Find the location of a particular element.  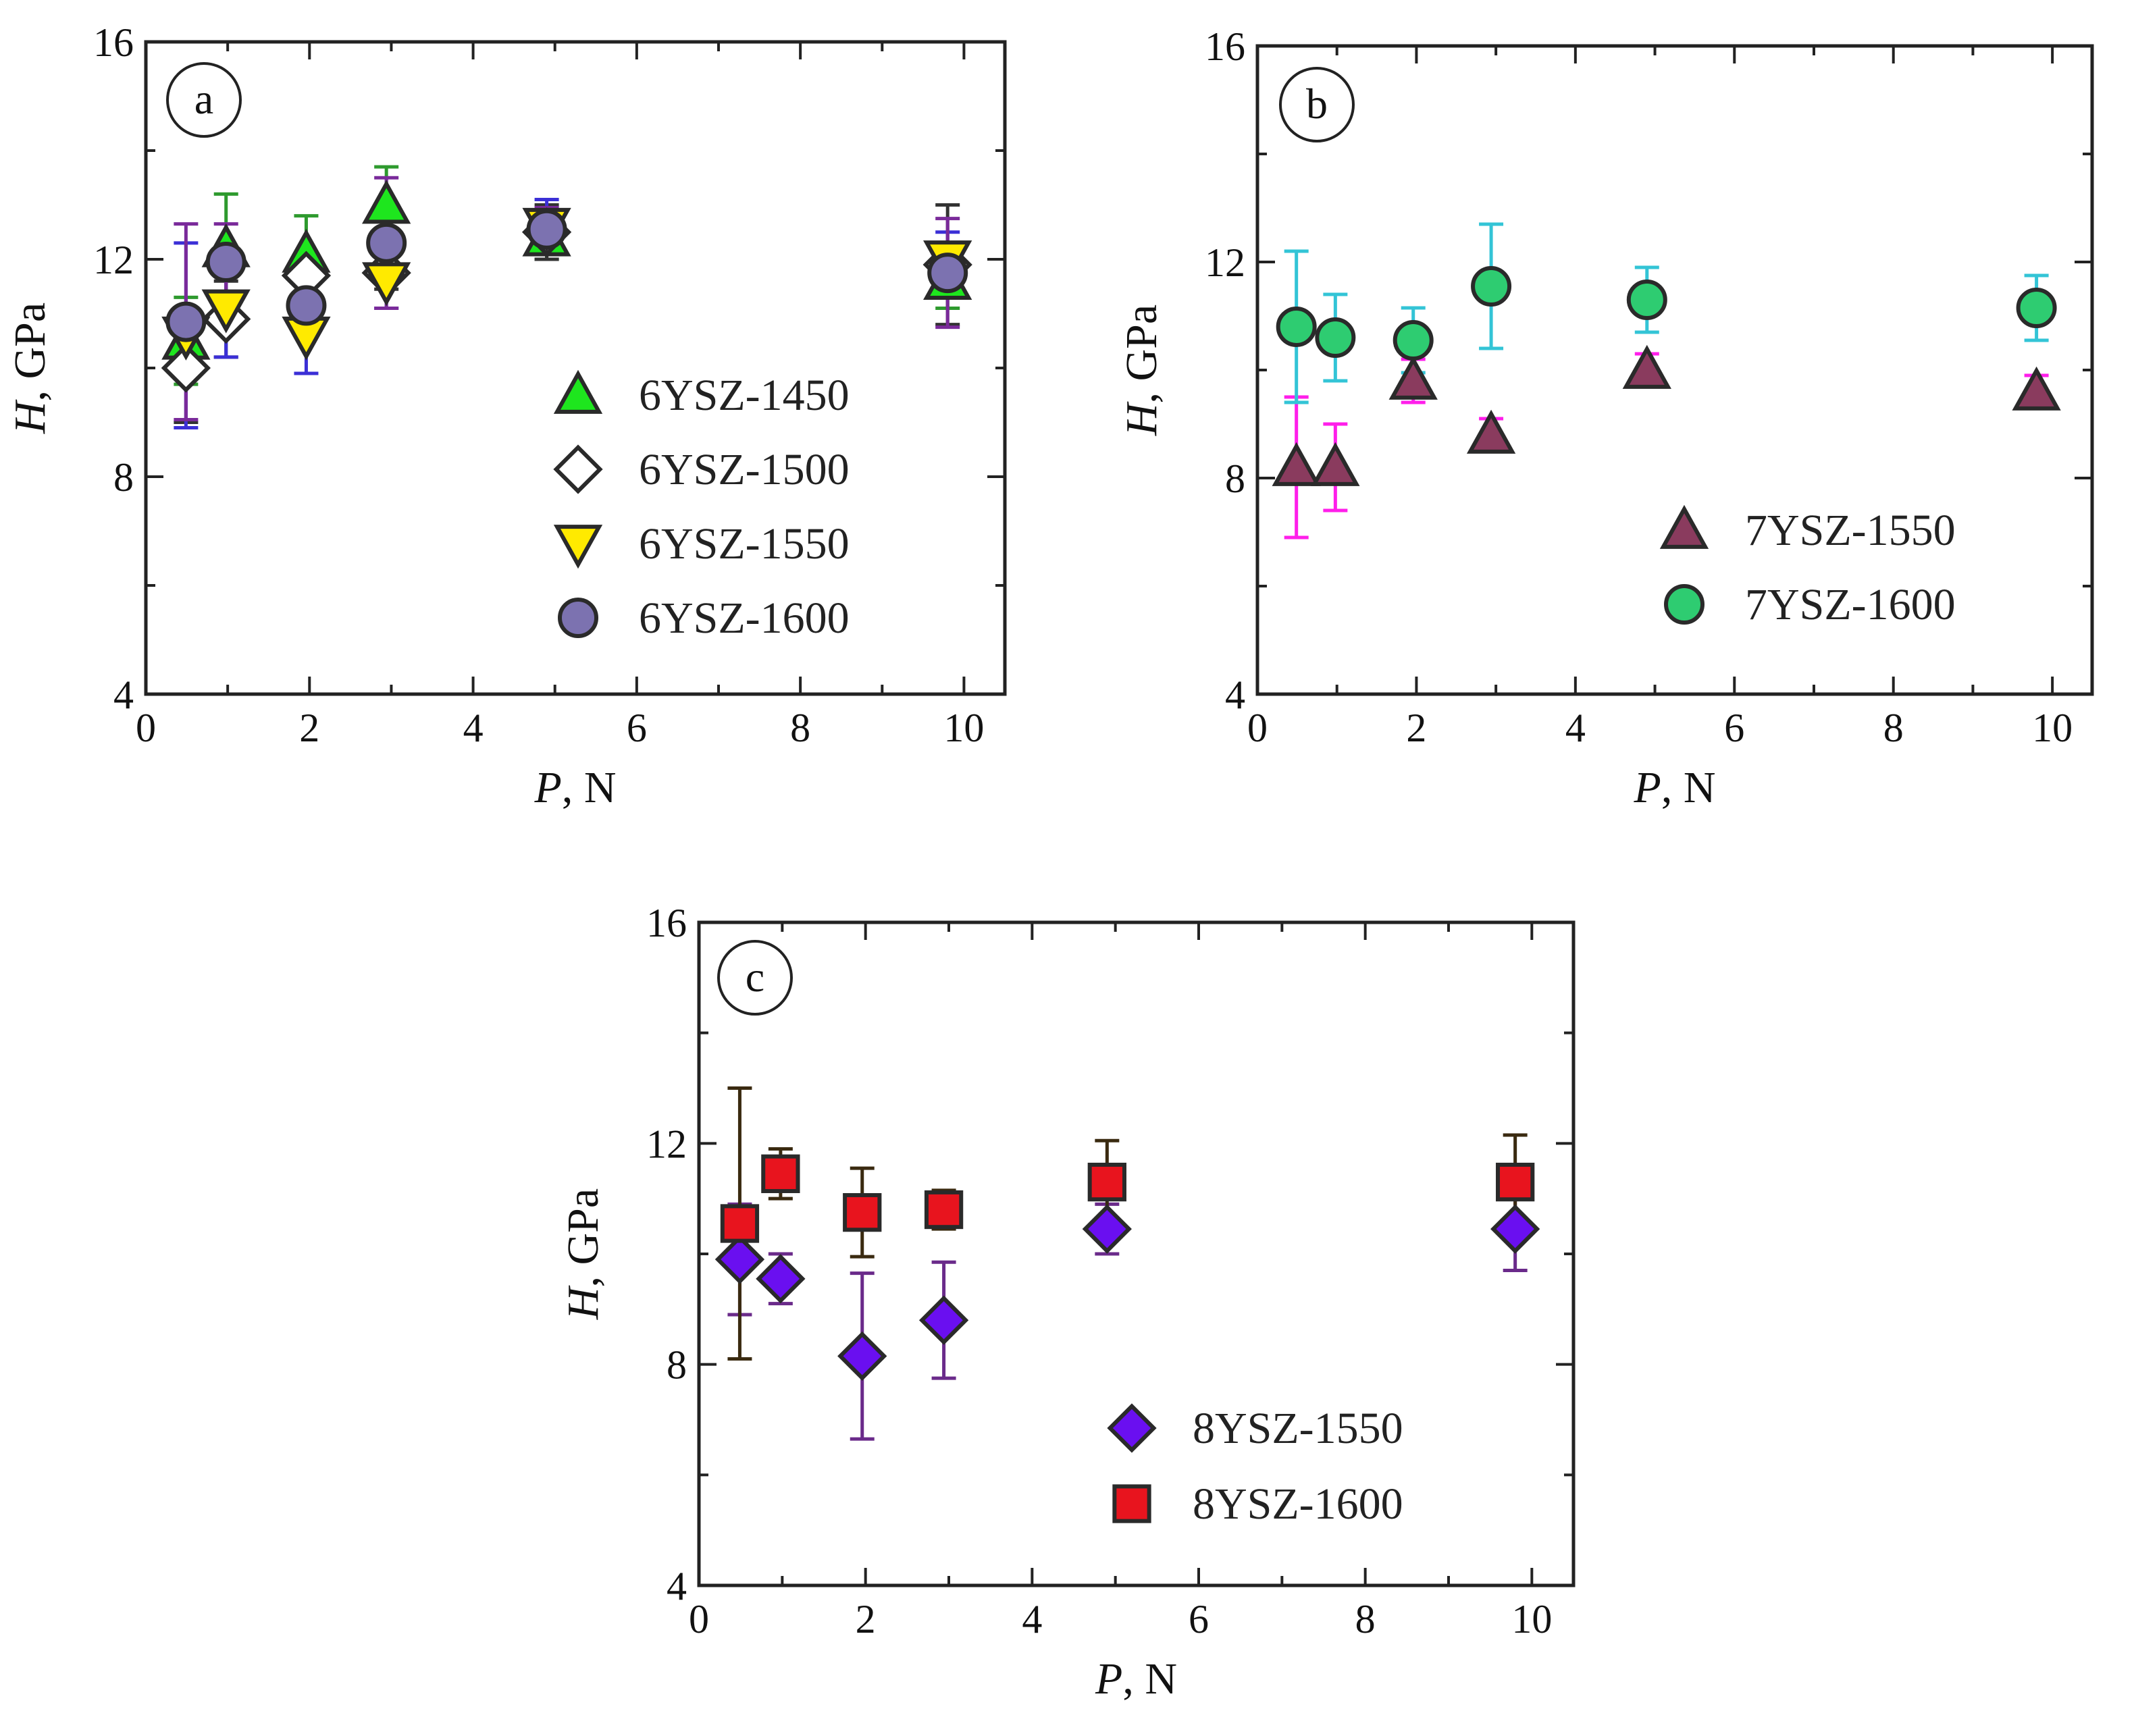

legend-label: 6YSZ-1500 is located at coordinates (745, 469).